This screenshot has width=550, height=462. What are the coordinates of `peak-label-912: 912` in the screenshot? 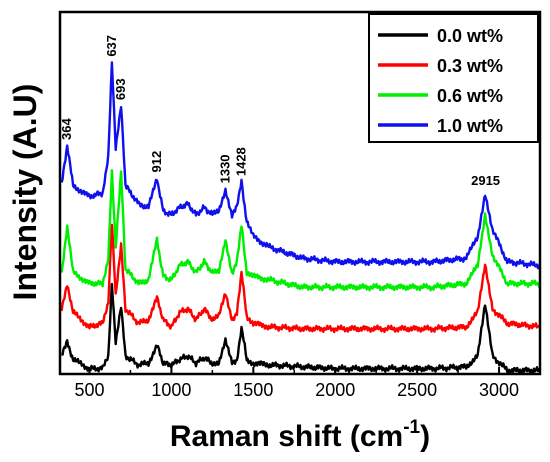 It's located at (156, 162).